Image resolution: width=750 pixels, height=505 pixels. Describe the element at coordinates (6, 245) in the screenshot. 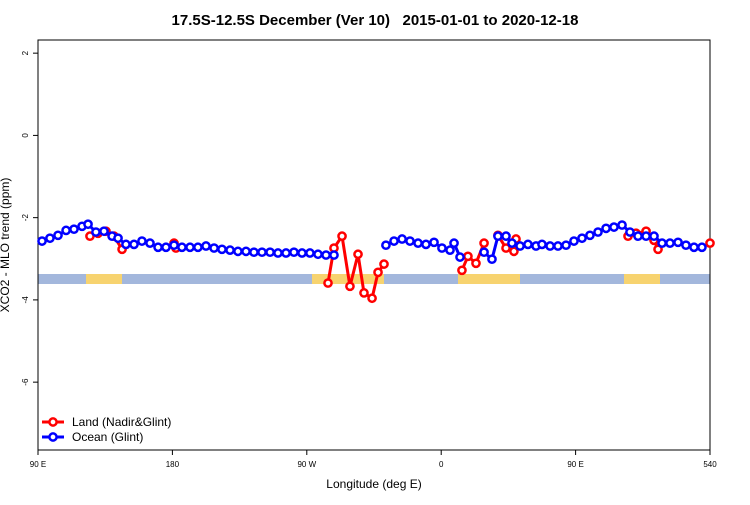

I see `y-axis-label: XCO2 - MLO trend (ppm)` at that location.